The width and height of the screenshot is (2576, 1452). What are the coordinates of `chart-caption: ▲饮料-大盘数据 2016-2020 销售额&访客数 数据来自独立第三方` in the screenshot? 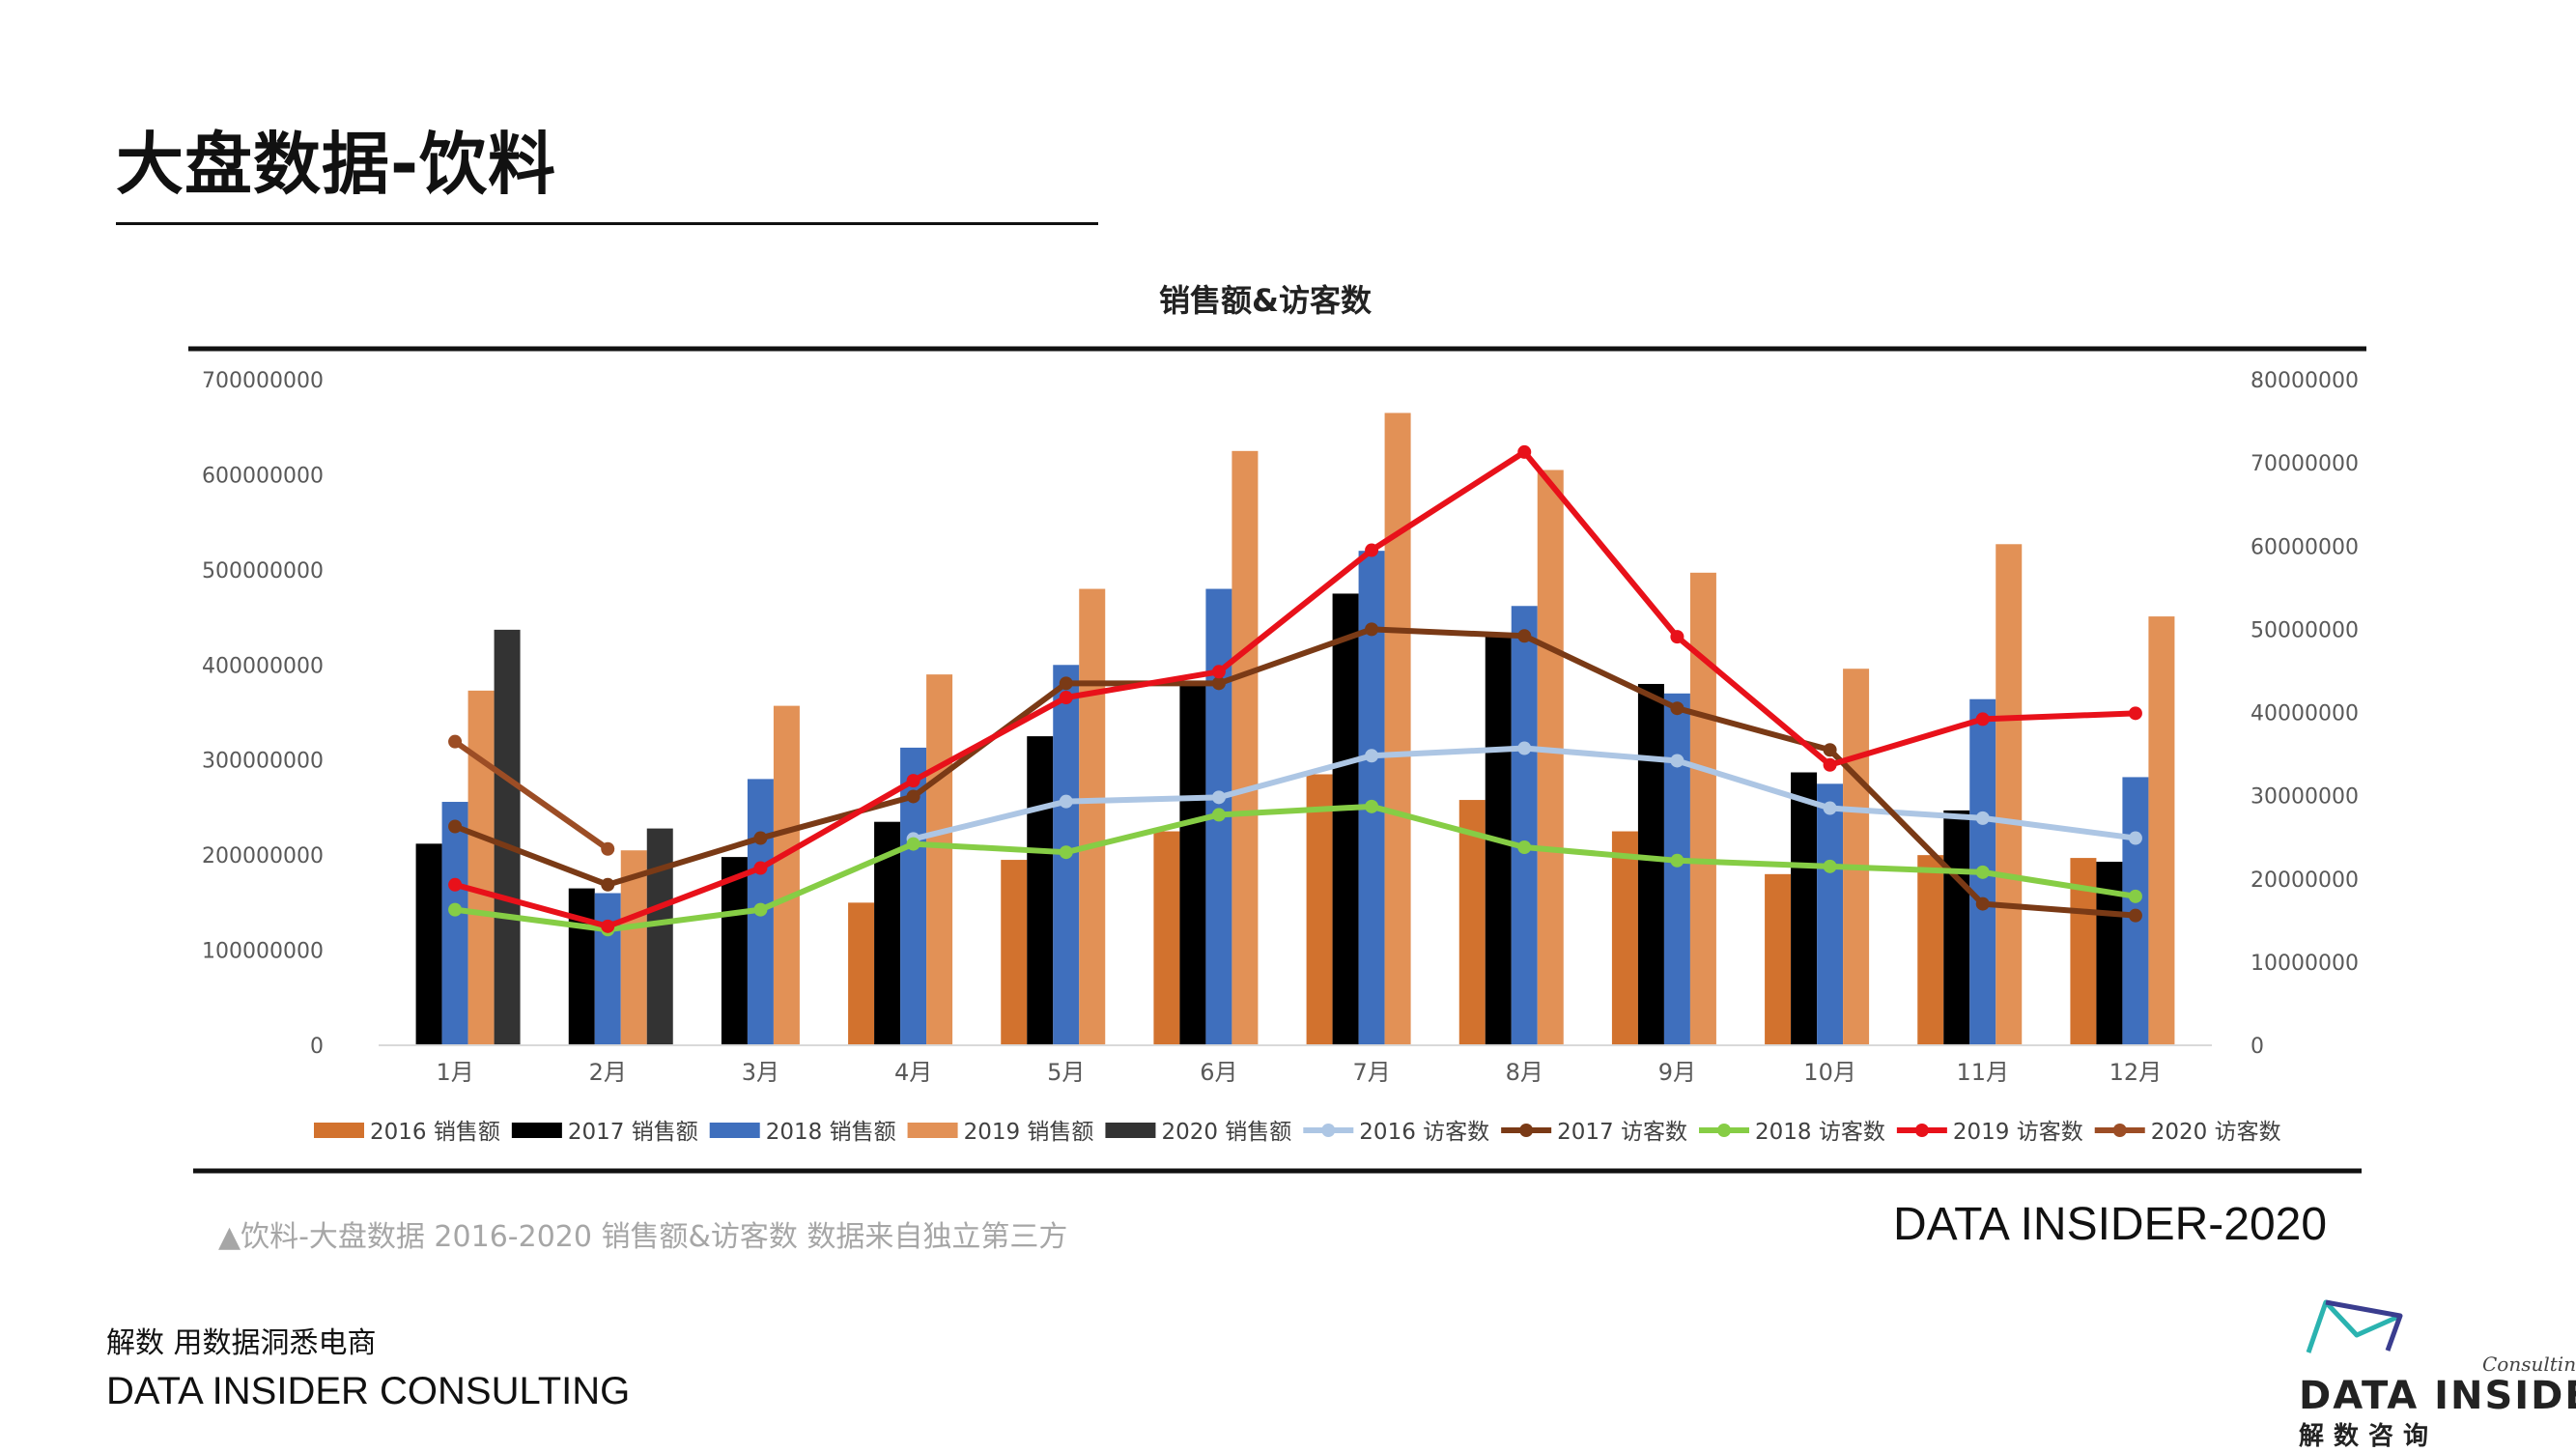 It's located at (643, 1237).